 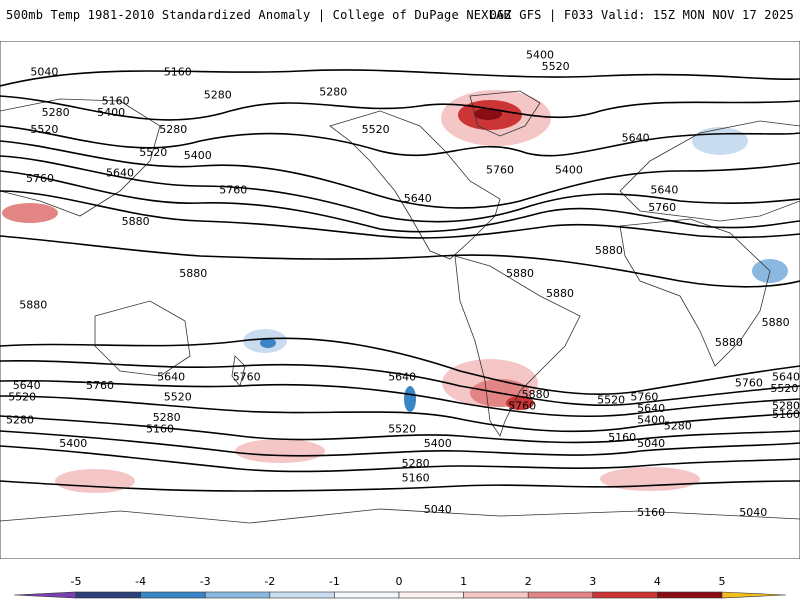 What do you see at coordinates (520, 403) in the screenshot?
I see `argentina-anomaly-core` at bounding box center [520, 403].